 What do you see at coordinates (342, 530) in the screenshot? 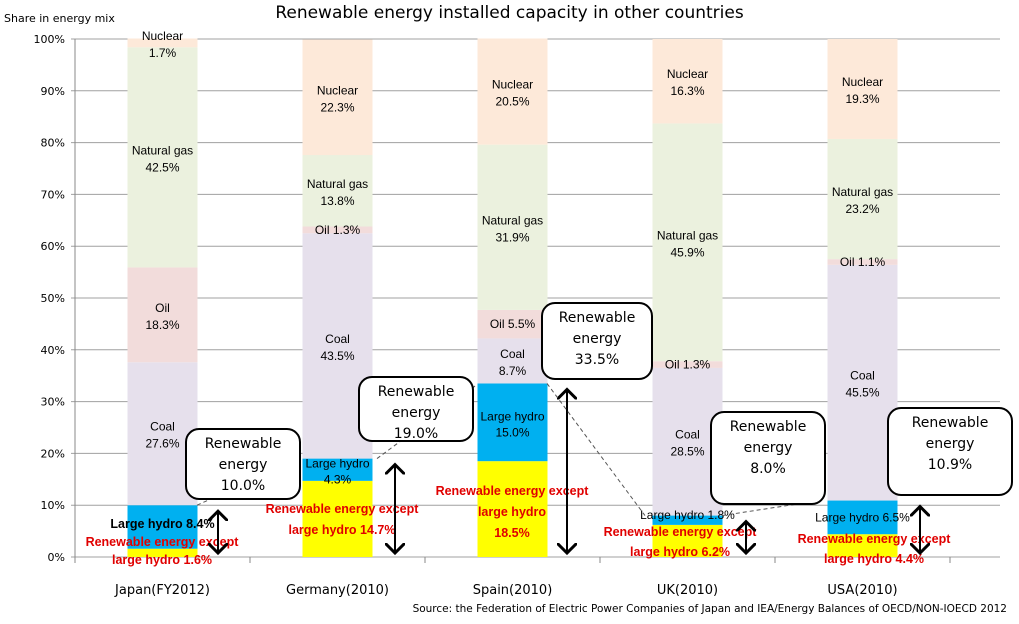
I see `data-label: large hydro 14.7%` at bounding box center [342, 530].